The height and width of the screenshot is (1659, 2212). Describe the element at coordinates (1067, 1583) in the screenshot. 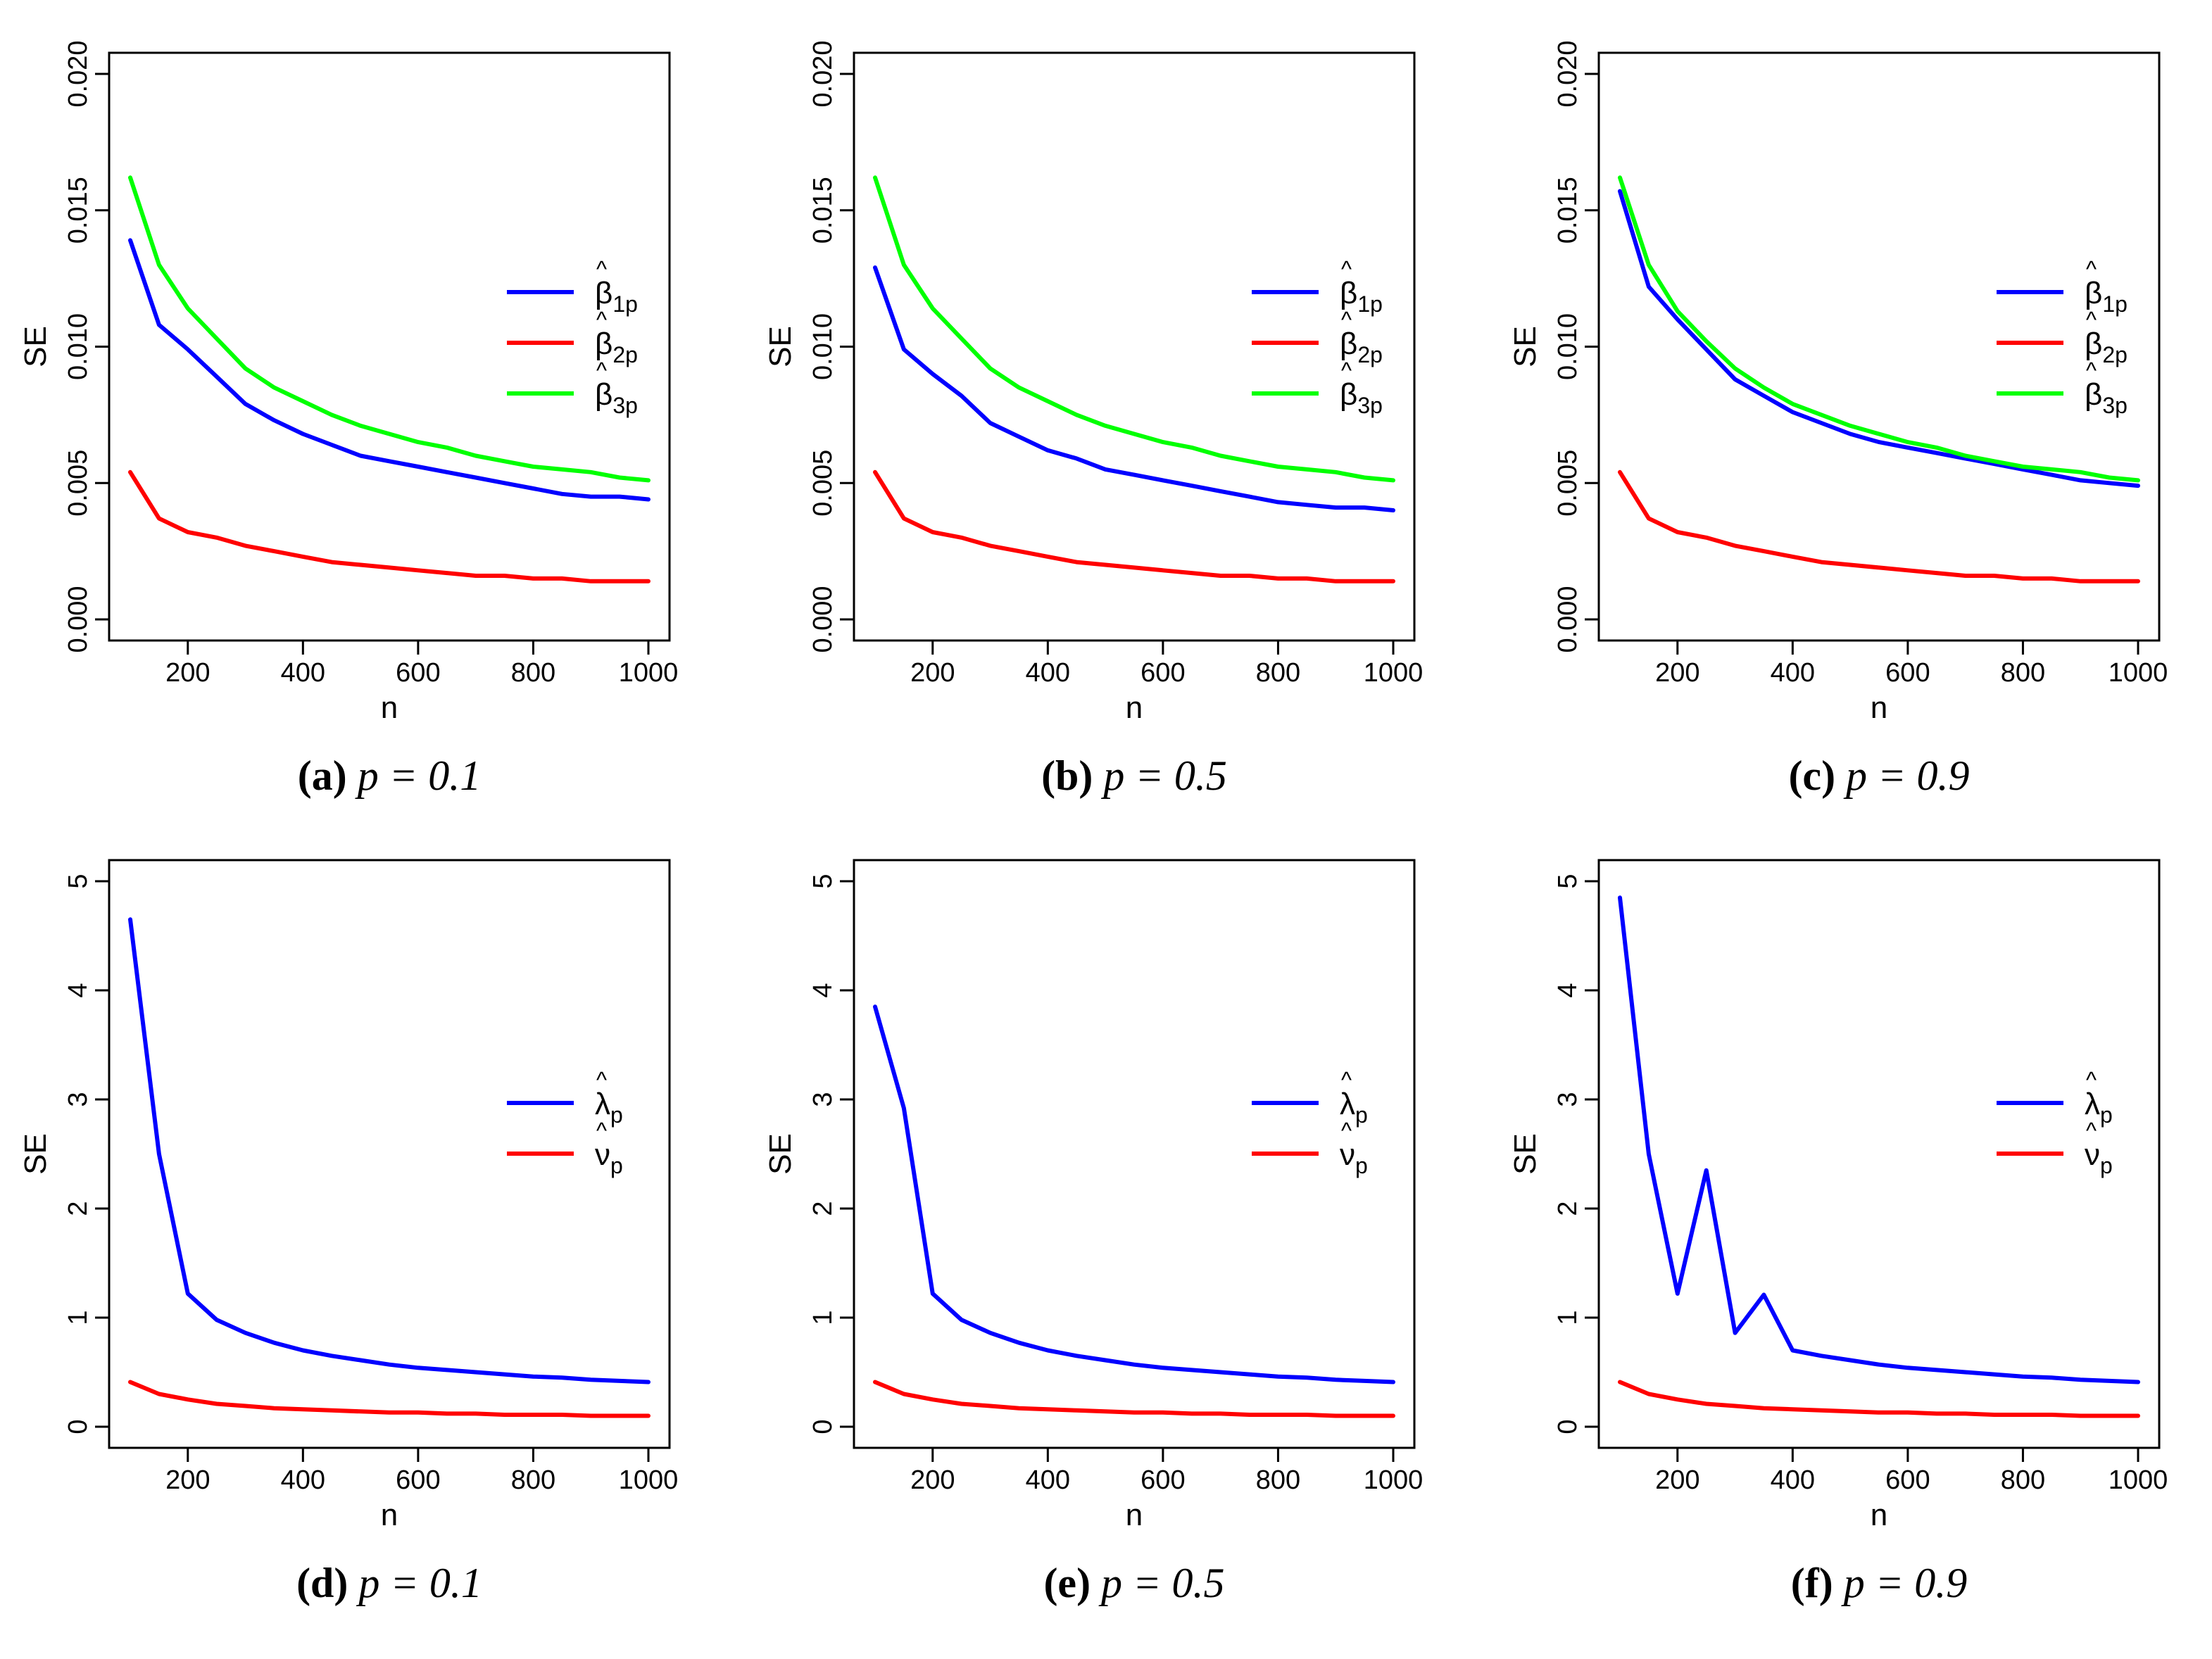

I see `caption-letter: (e)` at that location.